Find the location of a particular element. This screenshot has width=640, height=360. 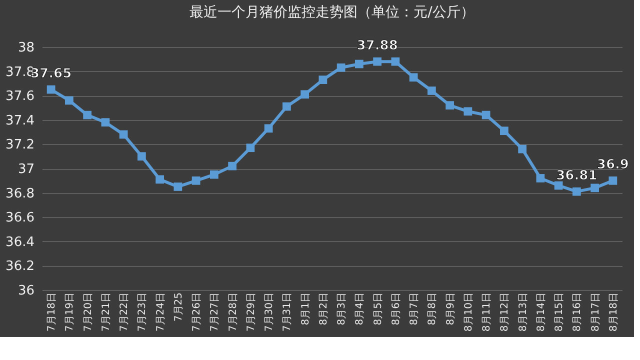

x-tick-label: 8月12日 is located at coordinates (505, 312).